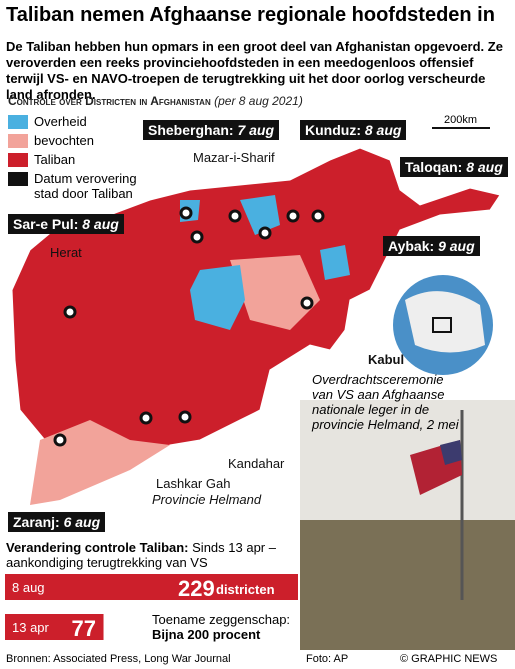 The height and width of the screenshot is (669, 515). I want to click on scale-label: 200km, so click(461, 120).